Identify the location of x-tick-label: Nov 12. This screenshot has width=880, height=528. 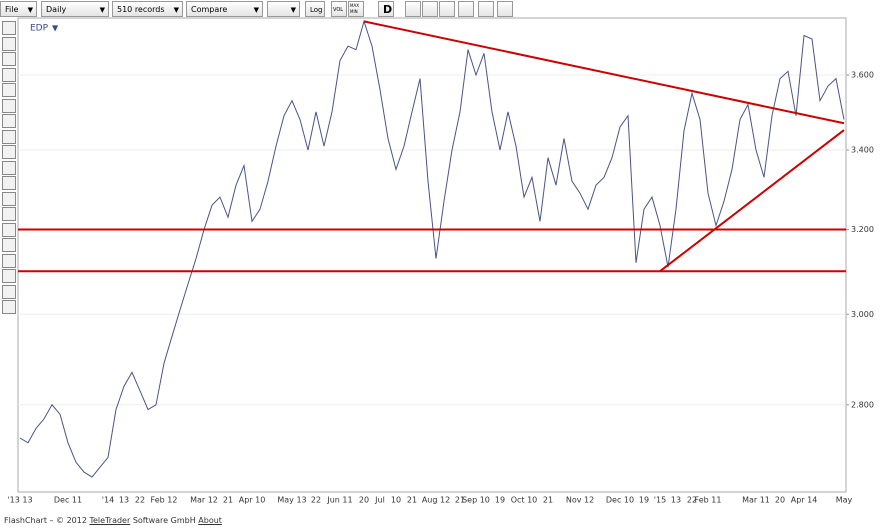
(580, 500).